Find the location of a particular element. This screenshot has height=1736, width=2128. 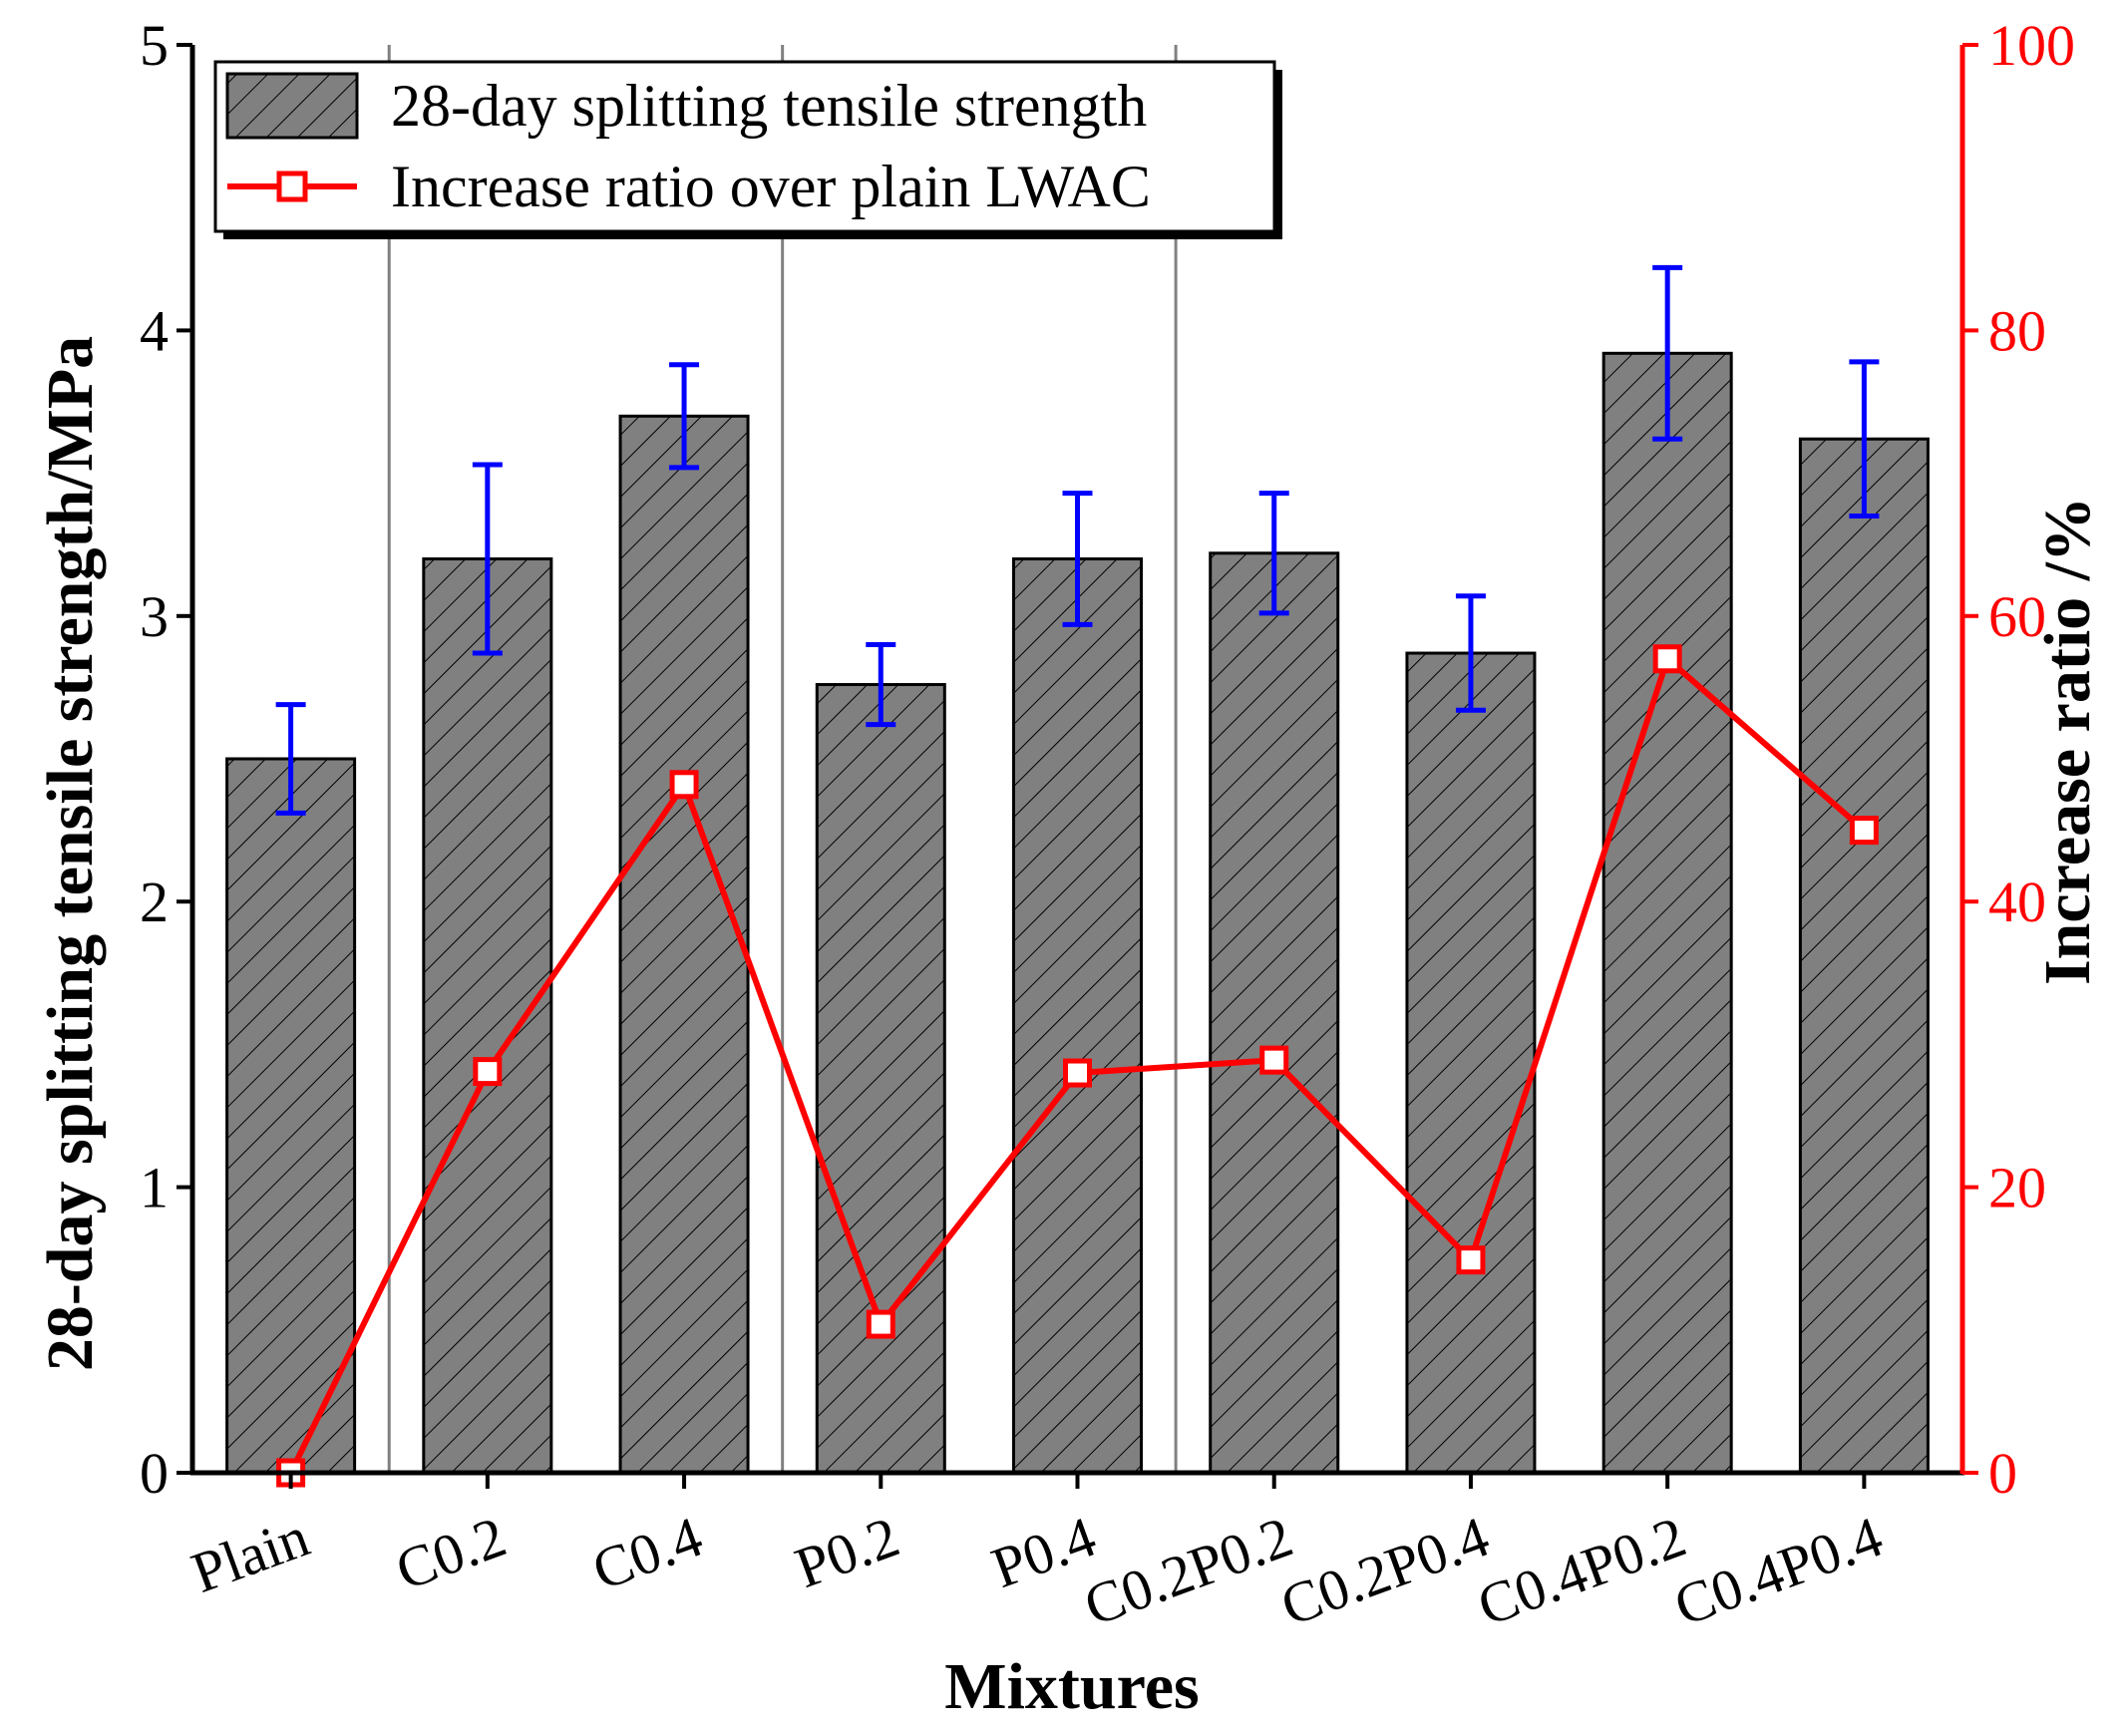

y-tick-label: 2 is located at coordinates (154, 901).